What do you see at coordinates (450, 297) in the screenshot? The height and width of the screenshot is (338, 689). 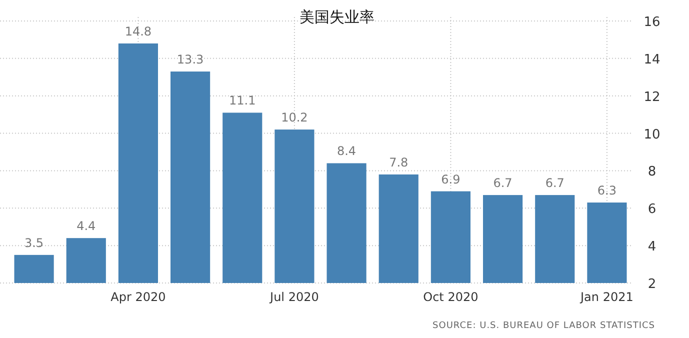 I see `x-tick-label: Oct 2020` at bounding box center [450, 297].